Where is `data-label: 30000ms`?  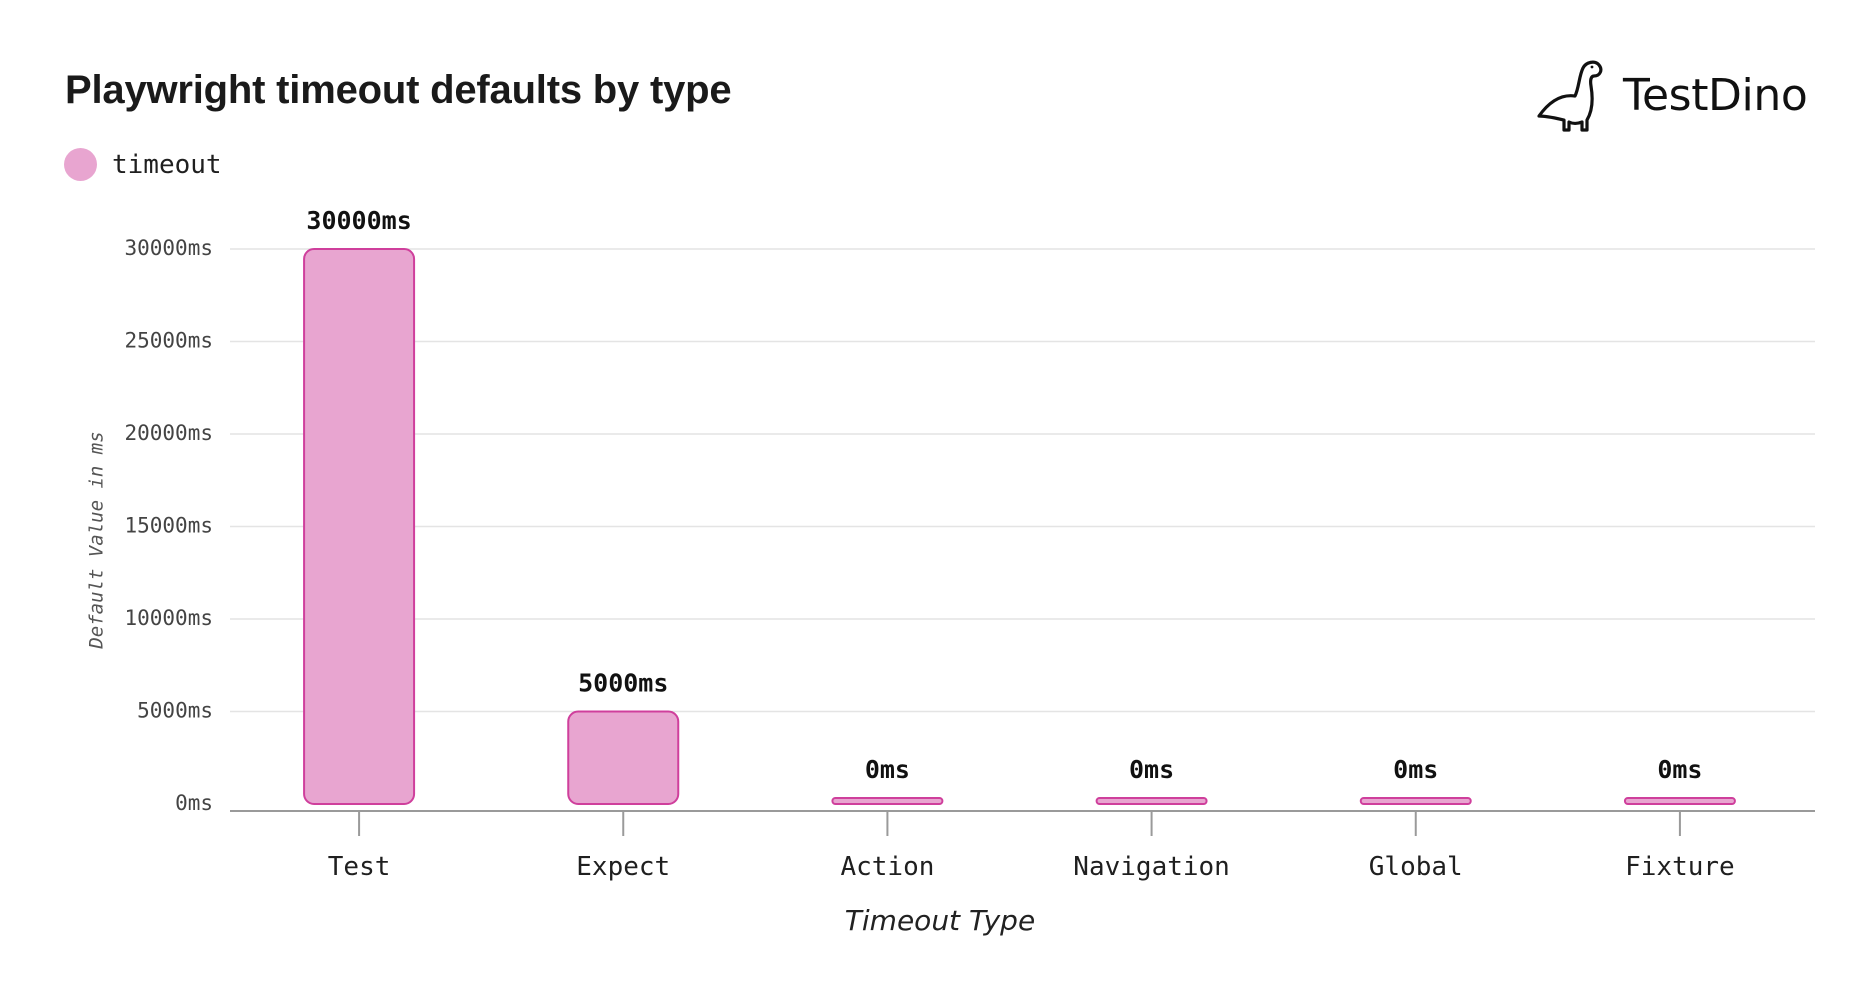
data-label: 30000ms is located at coordinates (358, 220).